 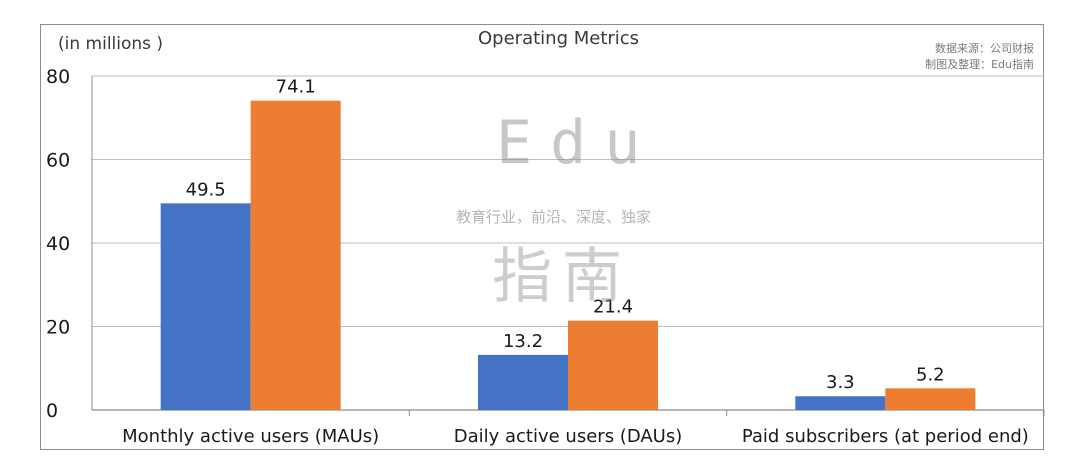 I want to click on x-tick-label: Paid subscribers (at period end), so click(x=885, y=436).